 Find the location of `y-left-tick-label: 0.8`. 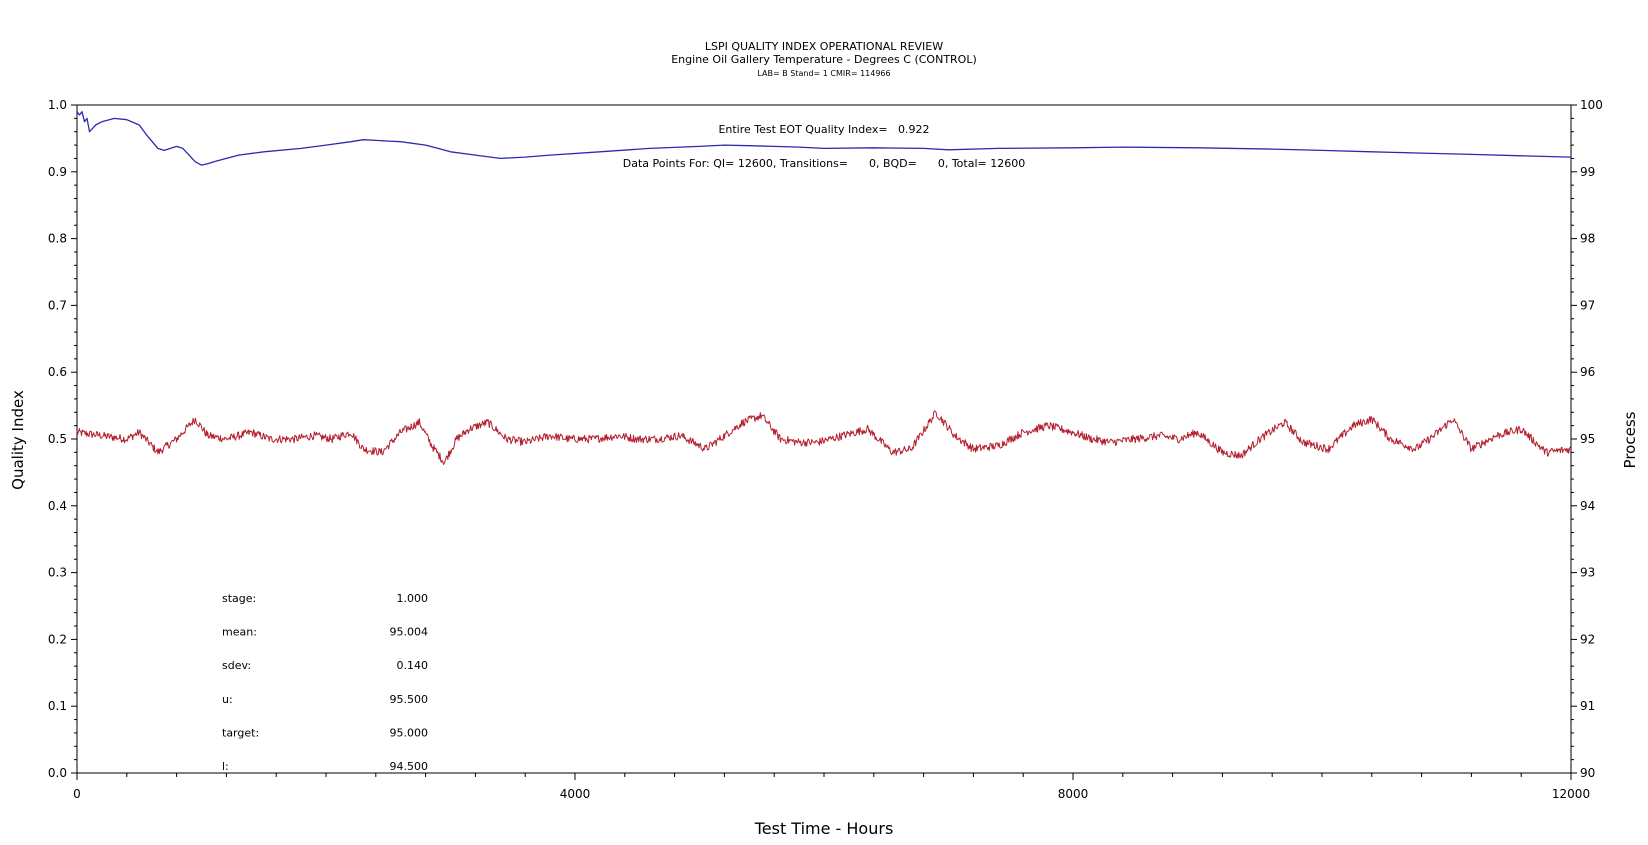

y-left-tick-label: 0.8 is located at coordinates (57, 239).